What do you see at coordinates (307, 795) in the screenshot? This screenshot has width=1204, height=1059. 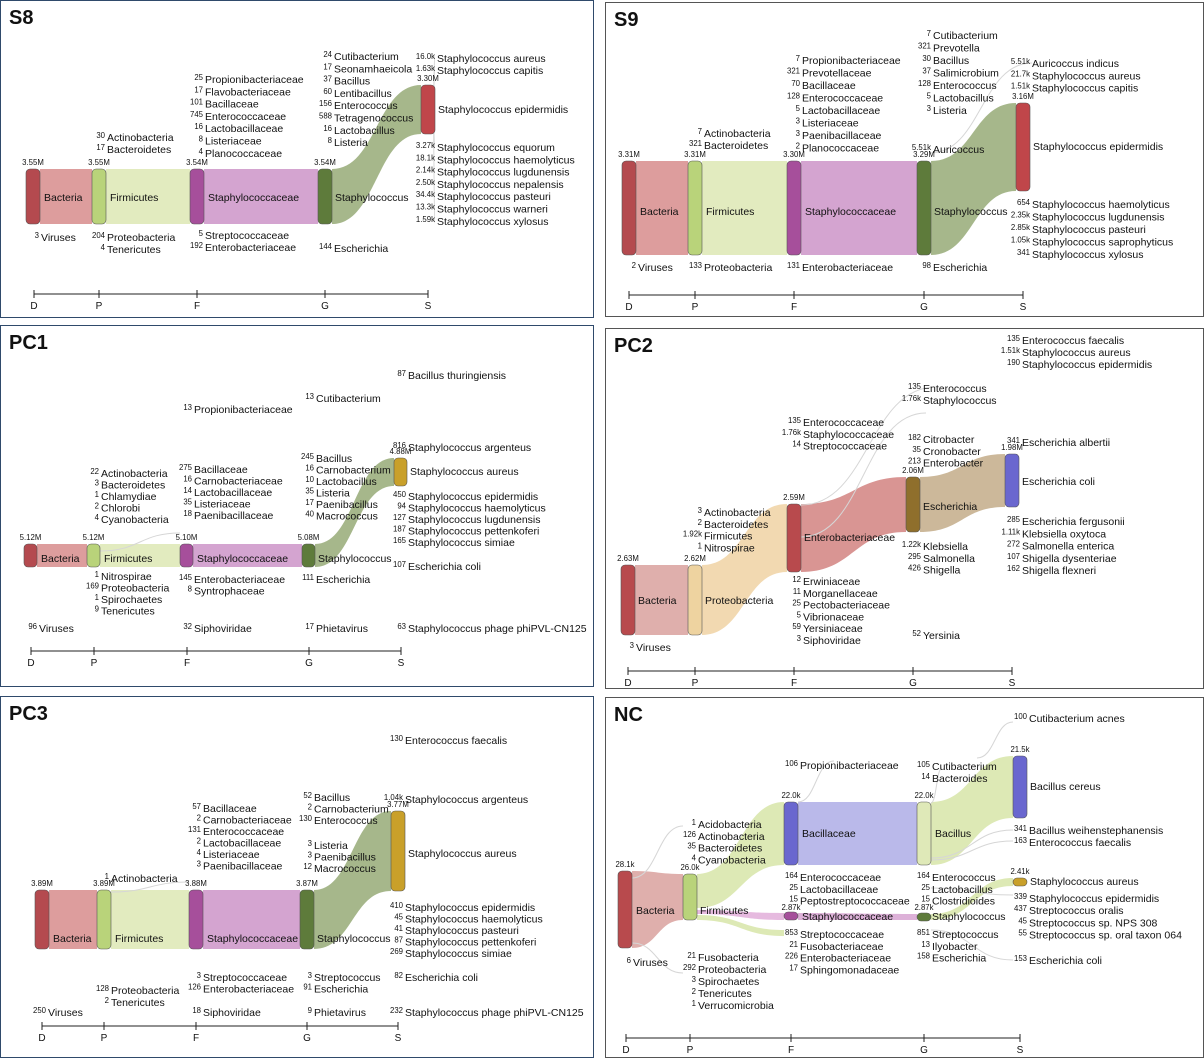 I see `minor-value-label: 52` at bounding box center [307, 795].